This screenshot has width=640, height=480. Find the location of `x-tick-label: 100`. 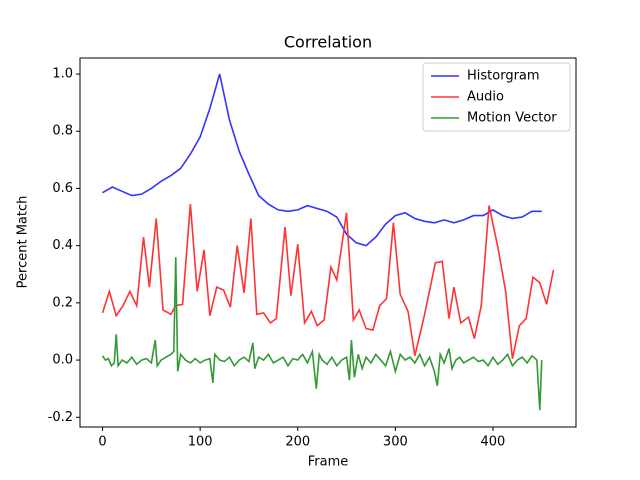

x-tick-label: 100 is located at coordinates (200, 442).